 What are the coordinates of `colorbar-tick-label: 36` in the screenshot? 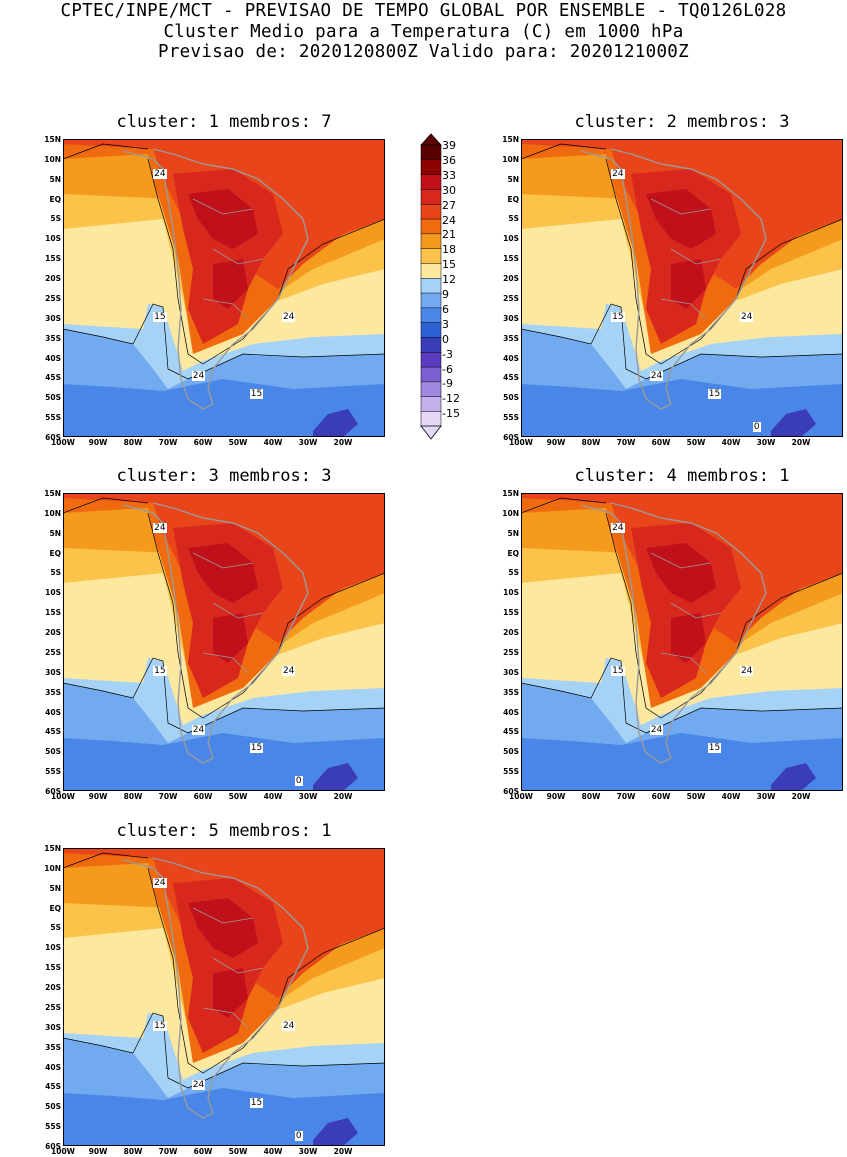 It's located at (449, 160).